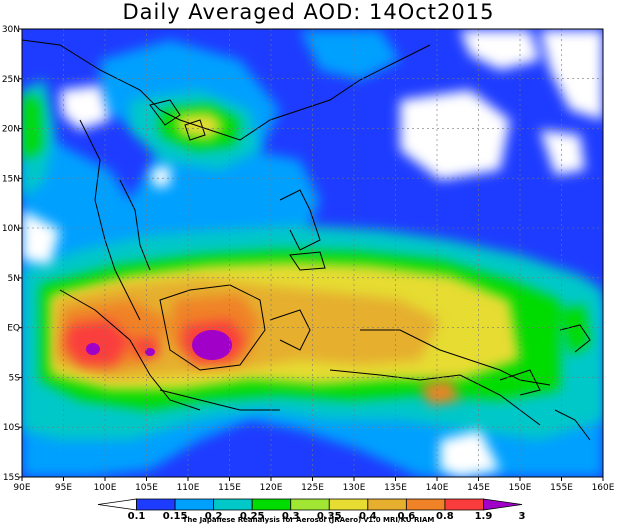  I want to click on y-tick-label: 30N, so click(11, 30).